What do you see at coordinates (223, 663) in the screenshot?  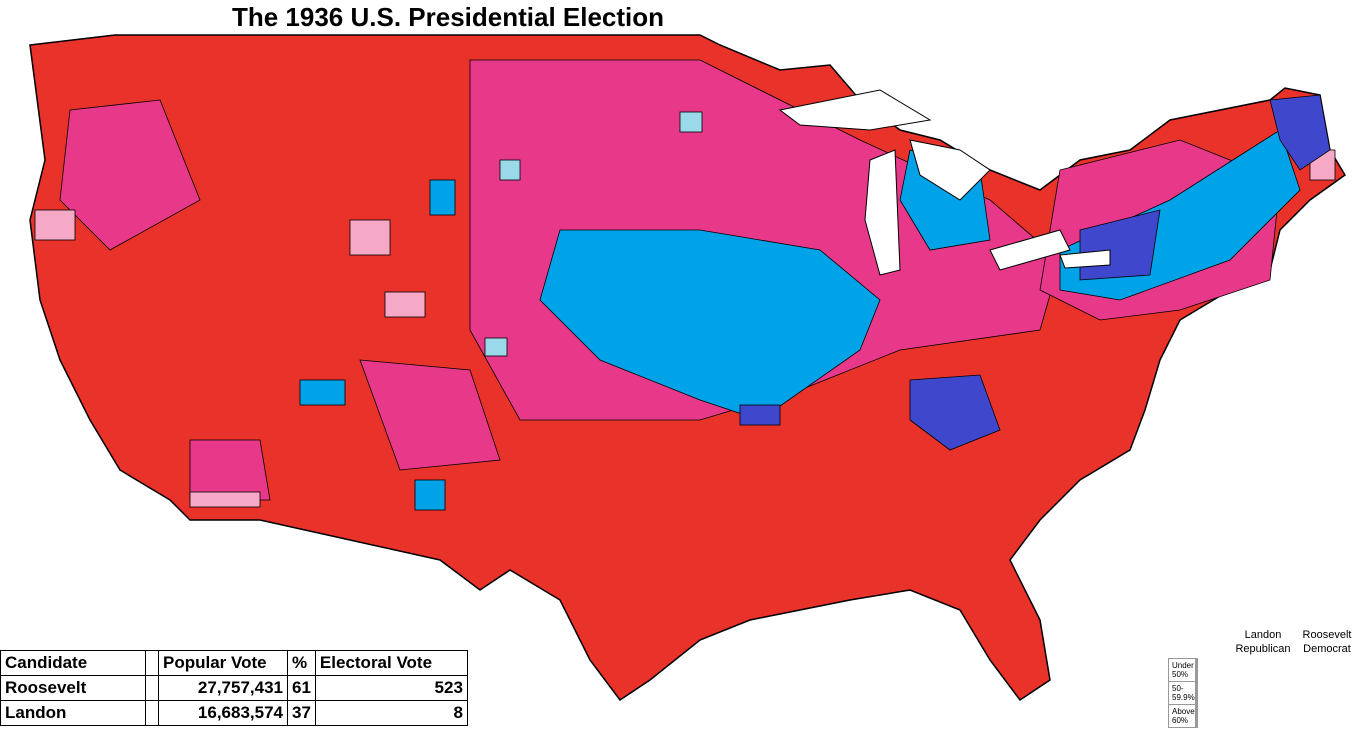 I see `header-cell: Popular Vote` at bounding box center [223, 663].